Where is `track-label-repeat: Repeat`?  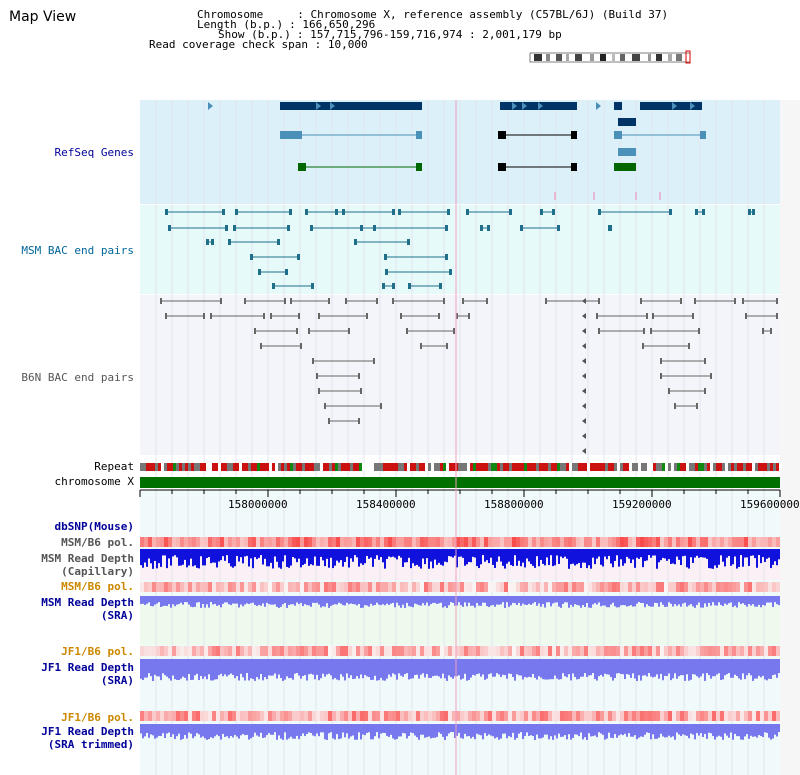 track-label-repeat: Repeat is located at coordinates (114, 466).